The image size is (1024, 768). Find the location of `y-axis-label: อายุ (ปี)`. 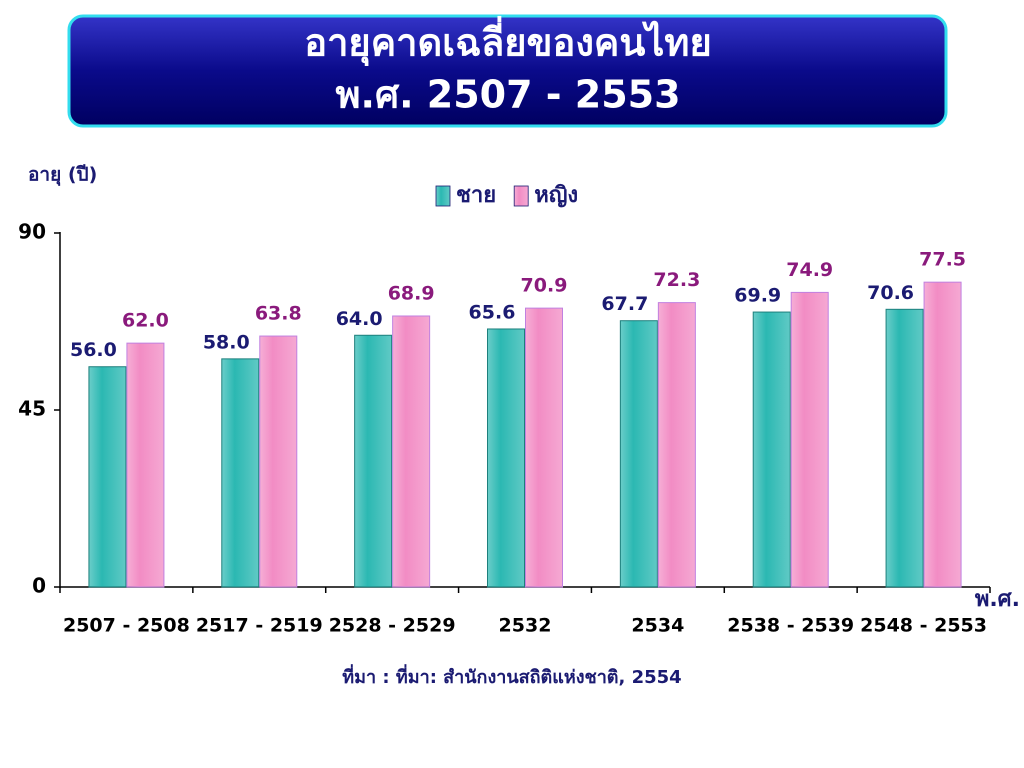

y-axis-label: อายุ (ปี) is located at coordinates (62, 175).